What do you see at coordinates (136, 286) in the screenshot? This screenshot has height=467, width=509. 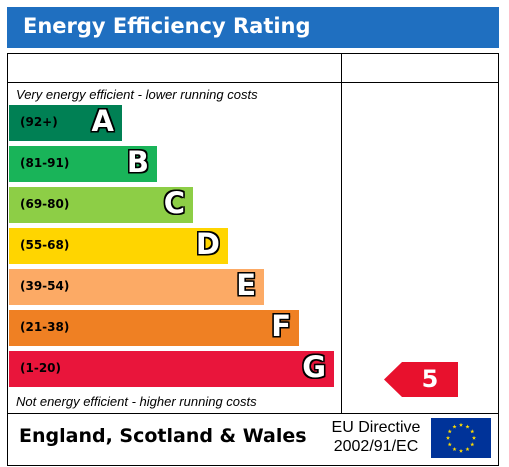 I see `band-e: (39-54) E` at bounding box center [136, 286].